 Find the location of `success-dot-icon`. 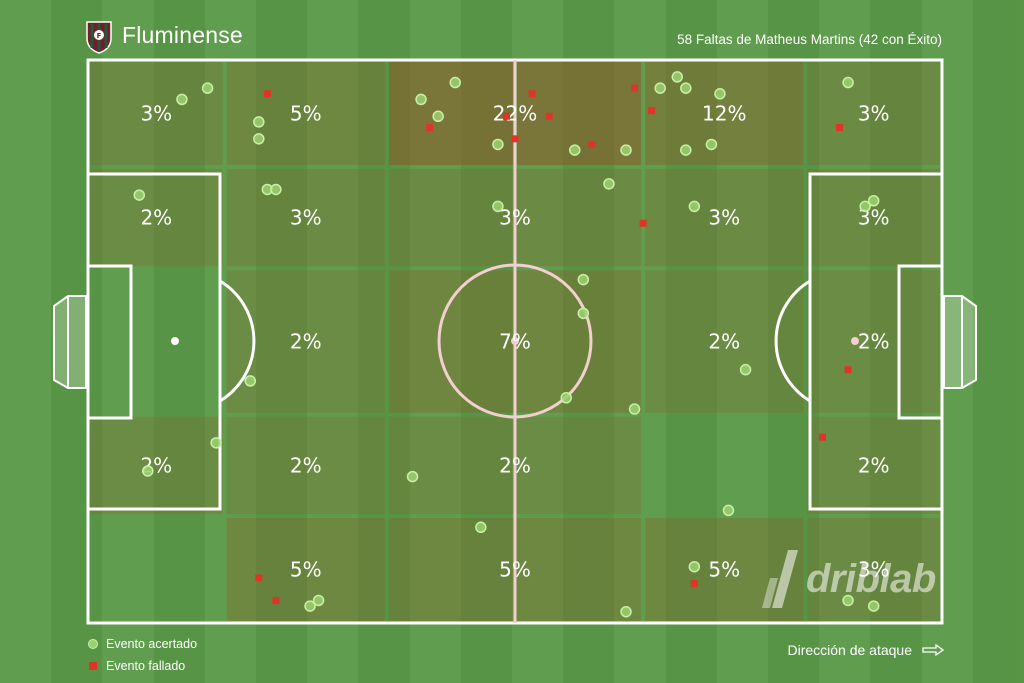

success-dot-icon is located at coordinates (93, 644).